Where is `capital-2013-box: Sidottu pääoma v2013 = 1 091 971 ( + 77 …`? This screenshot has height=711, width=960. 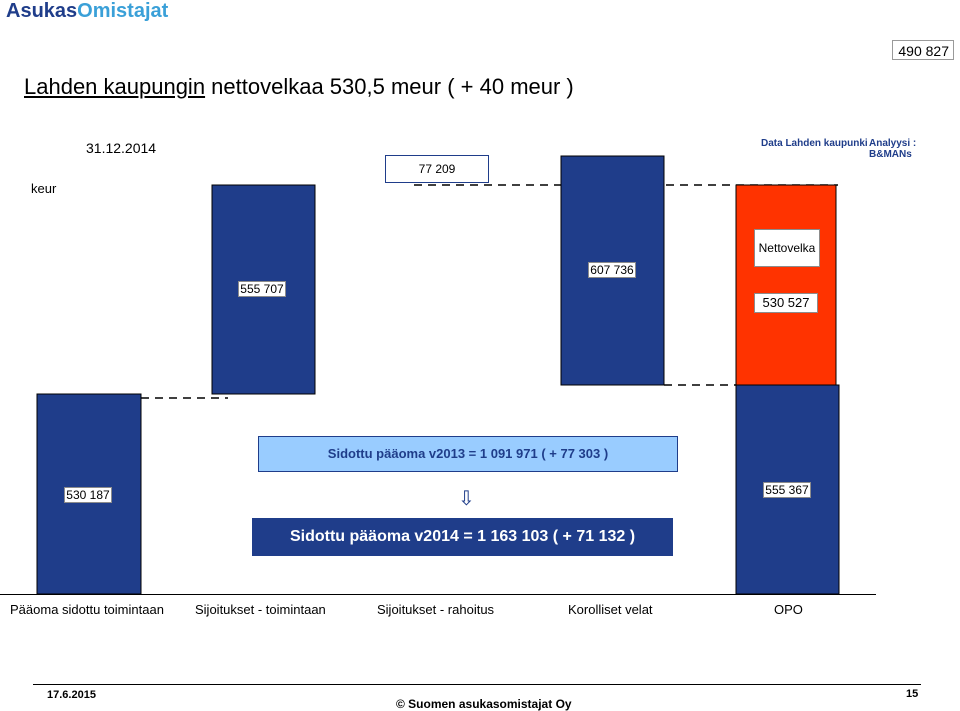
capital-2013-box: Sidottu pääoma v2013 = 1 091 971 ( + 77 … is located at coordinates (468, 454).